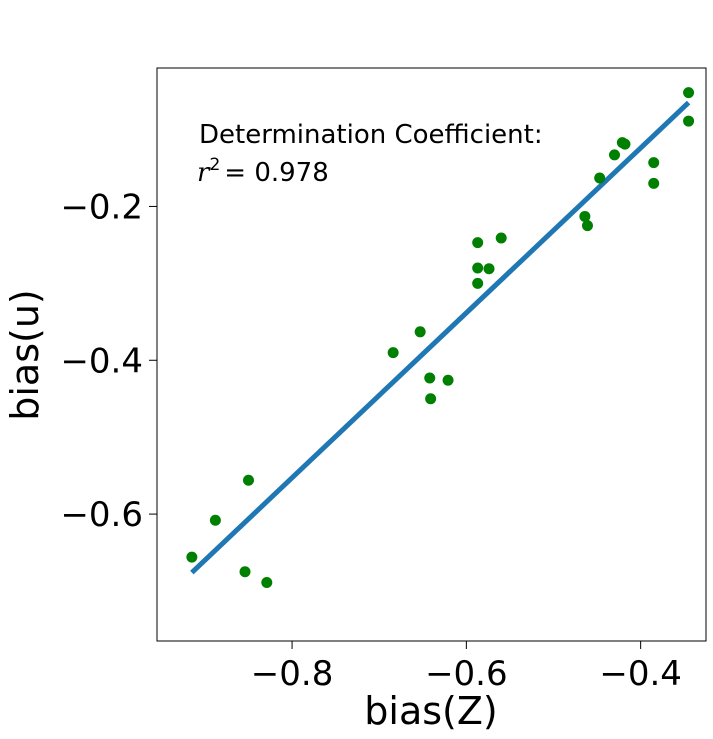 The height and width of the screenshot is (739, 713). Describe the element at coordinates (214, 165) in the screenshot. I see `r-exponent: 2` at that location.